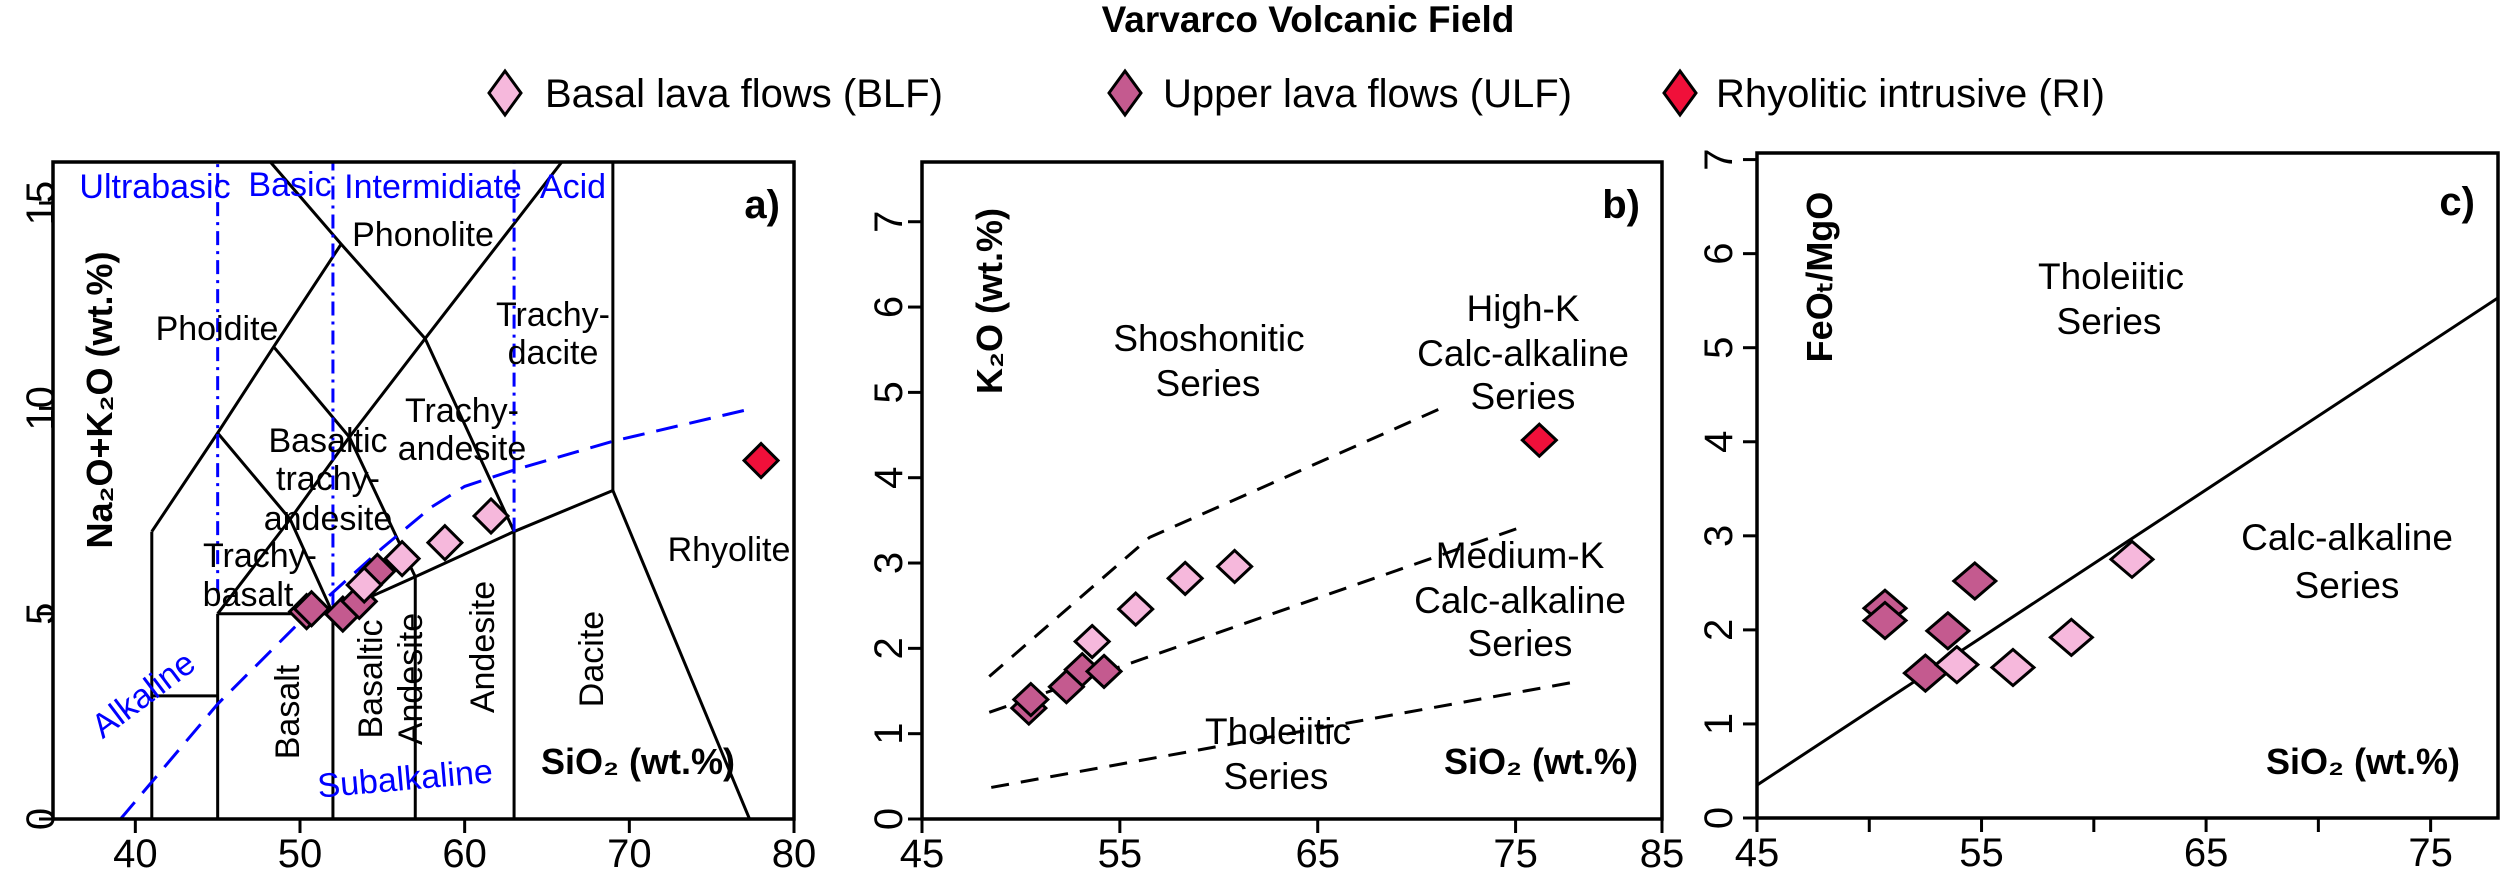 Image resolution: width=2500 pixels, height=878 pixels. What do you see at coordinates (483, 647) in the screenshot?
I see `region-label: Andesite` at bounding box center [483, 647].